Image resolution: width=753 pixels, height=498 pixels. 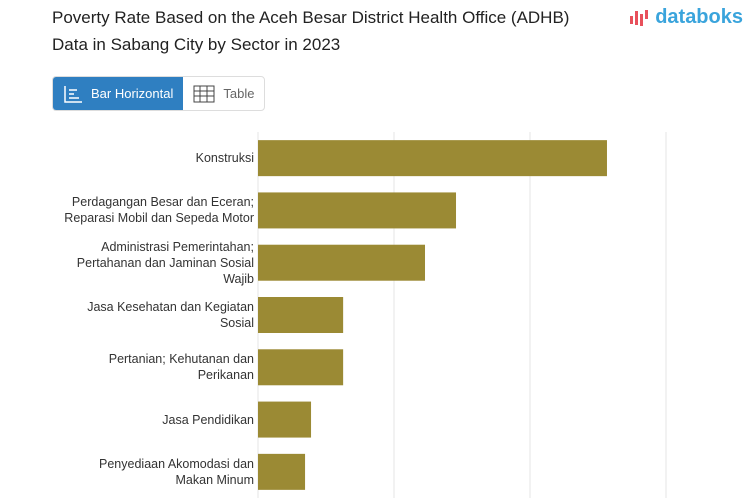 I want to click on logo: databoks, so click(x=686, y=17).